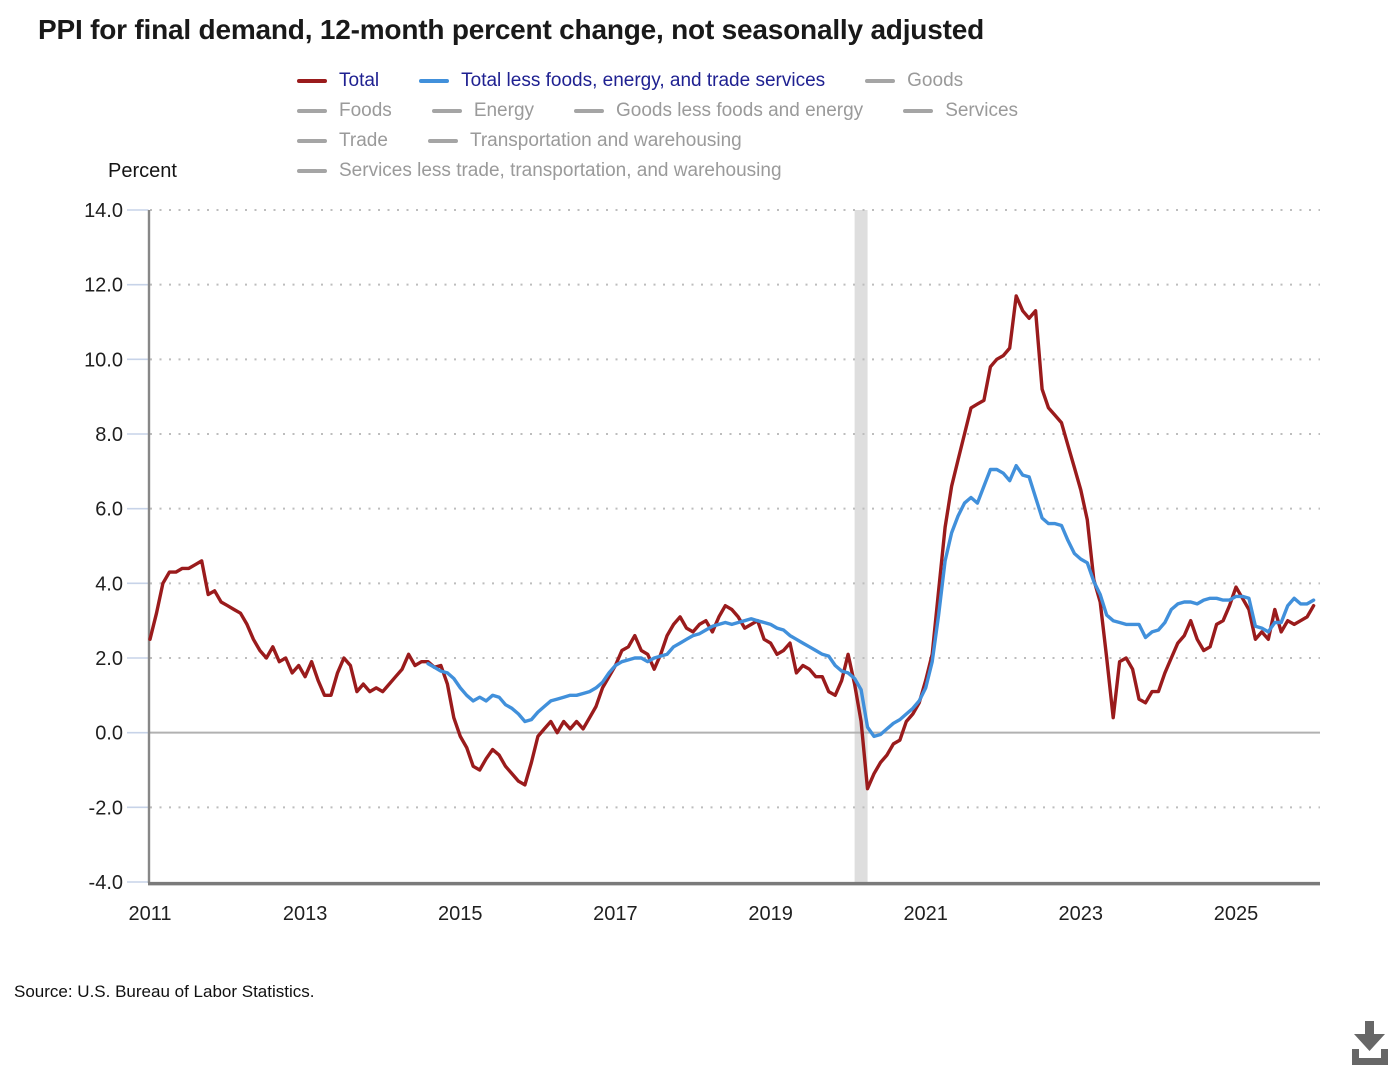 This screenshot has height=1080, width=1400. I want to click on legend-item-label: Services, so click(982, 110).